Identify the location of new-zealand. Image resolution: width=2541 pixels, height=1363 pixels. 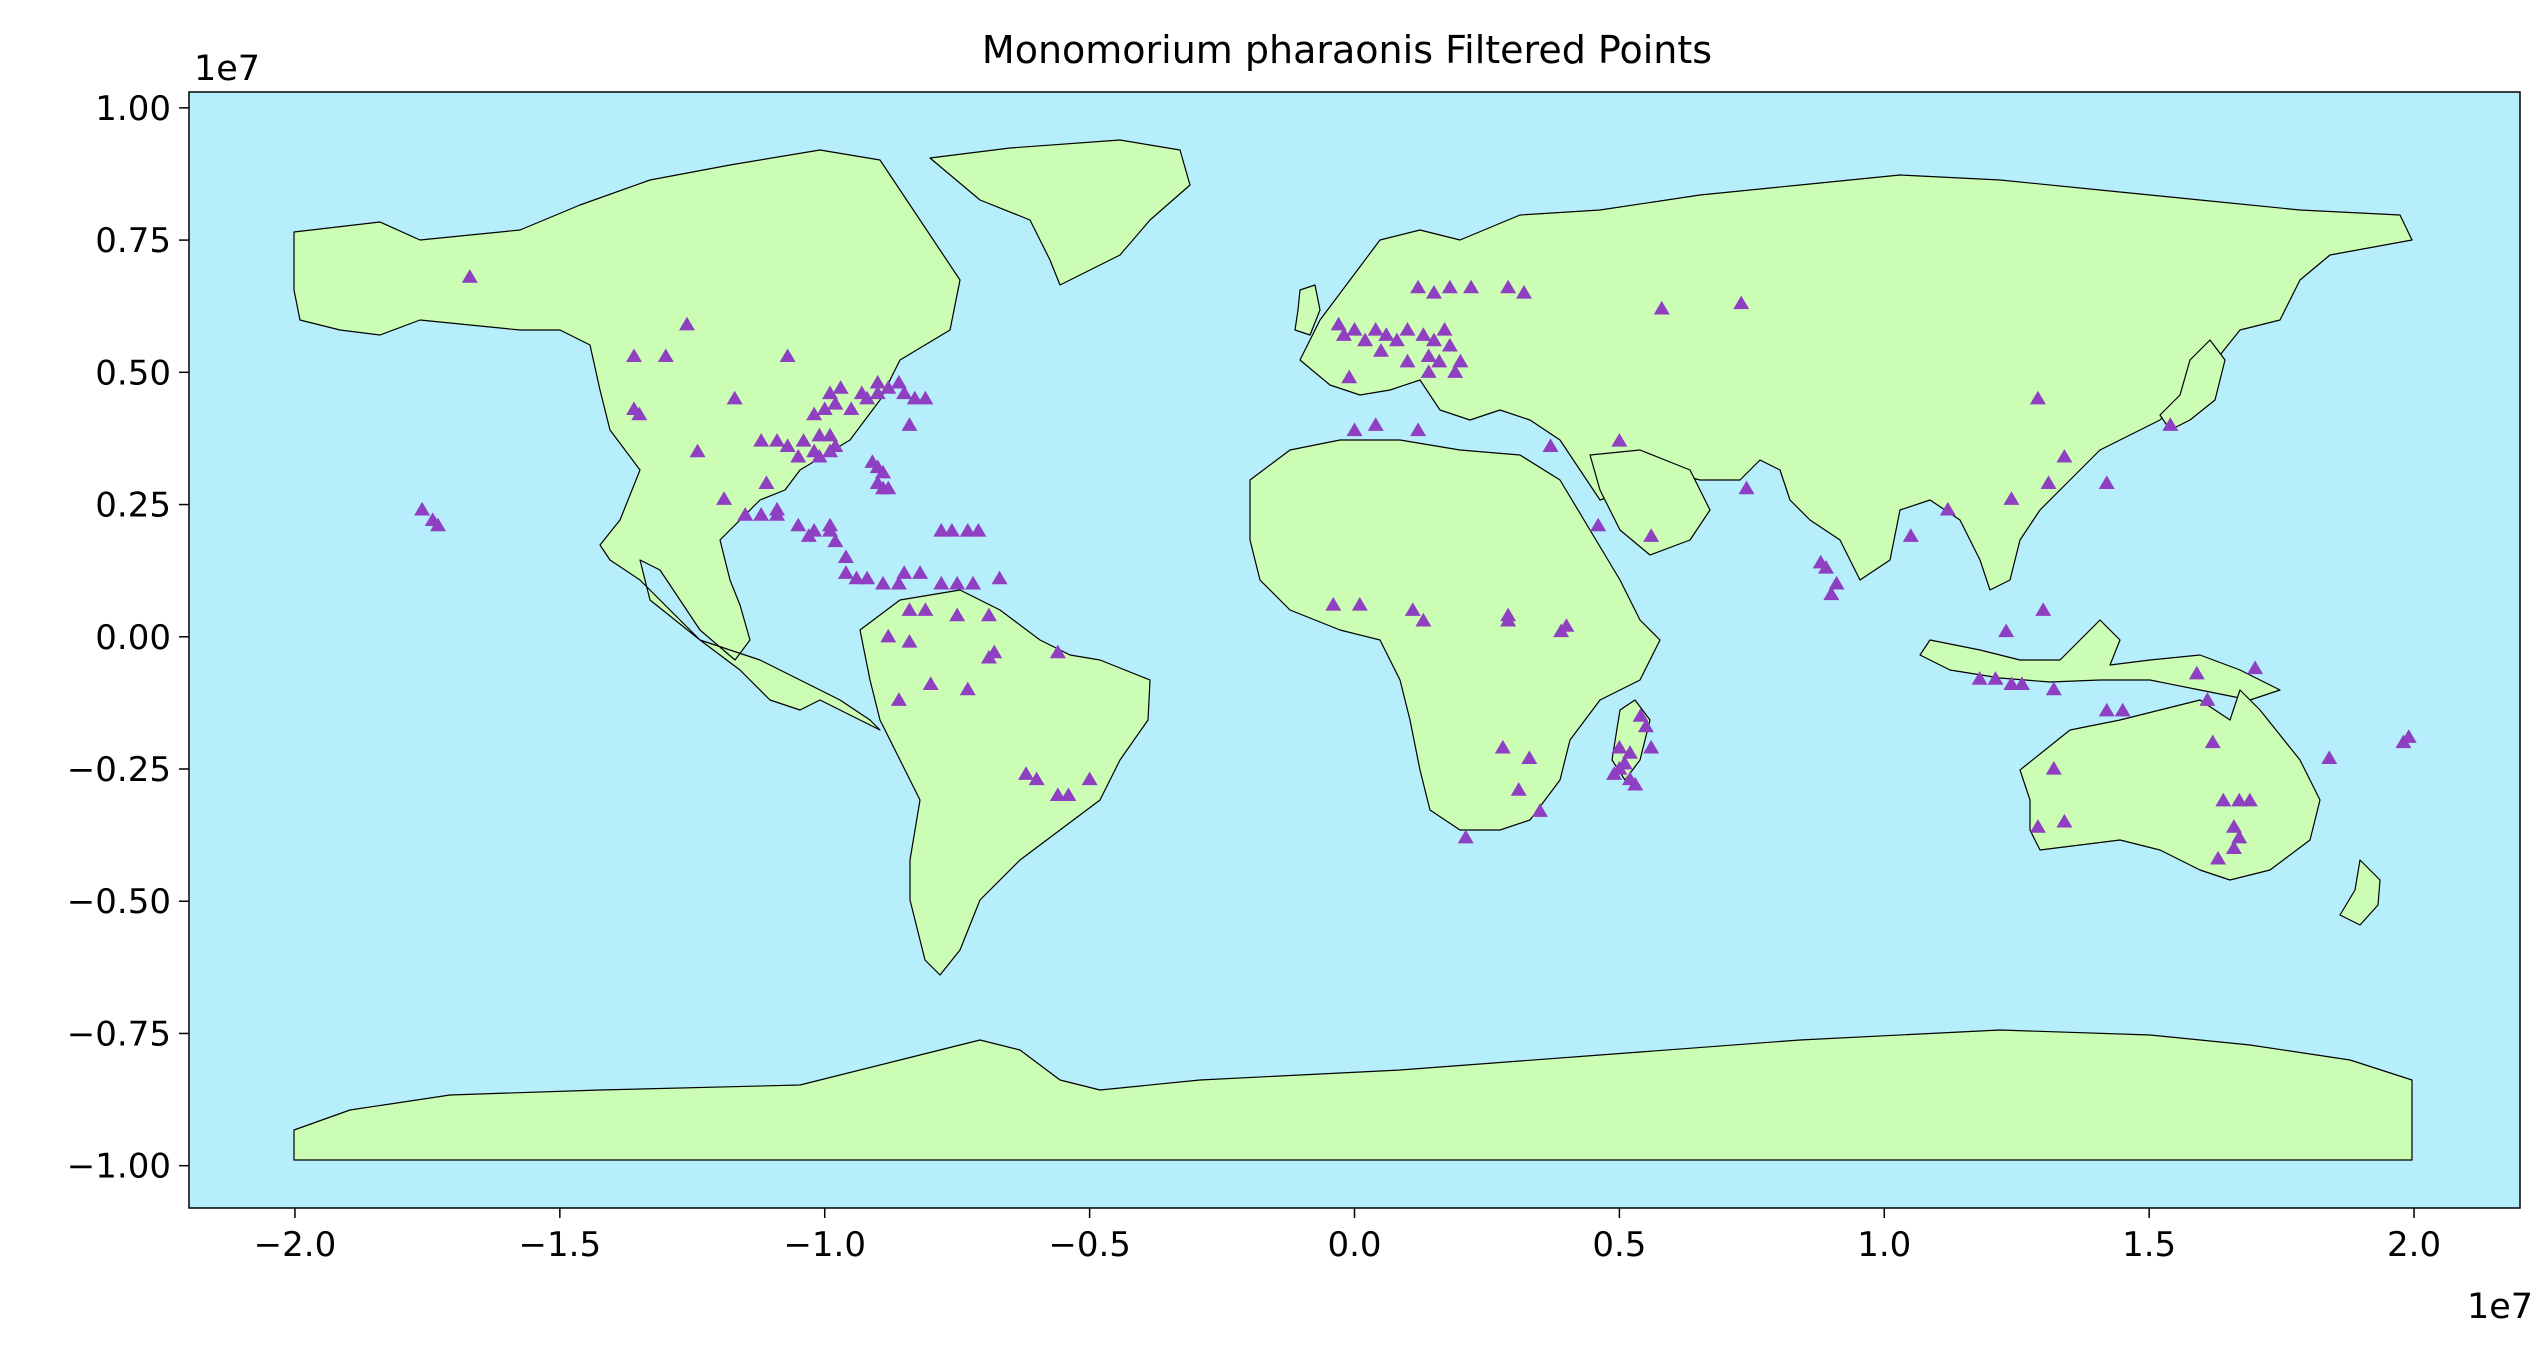
(2360, 892).